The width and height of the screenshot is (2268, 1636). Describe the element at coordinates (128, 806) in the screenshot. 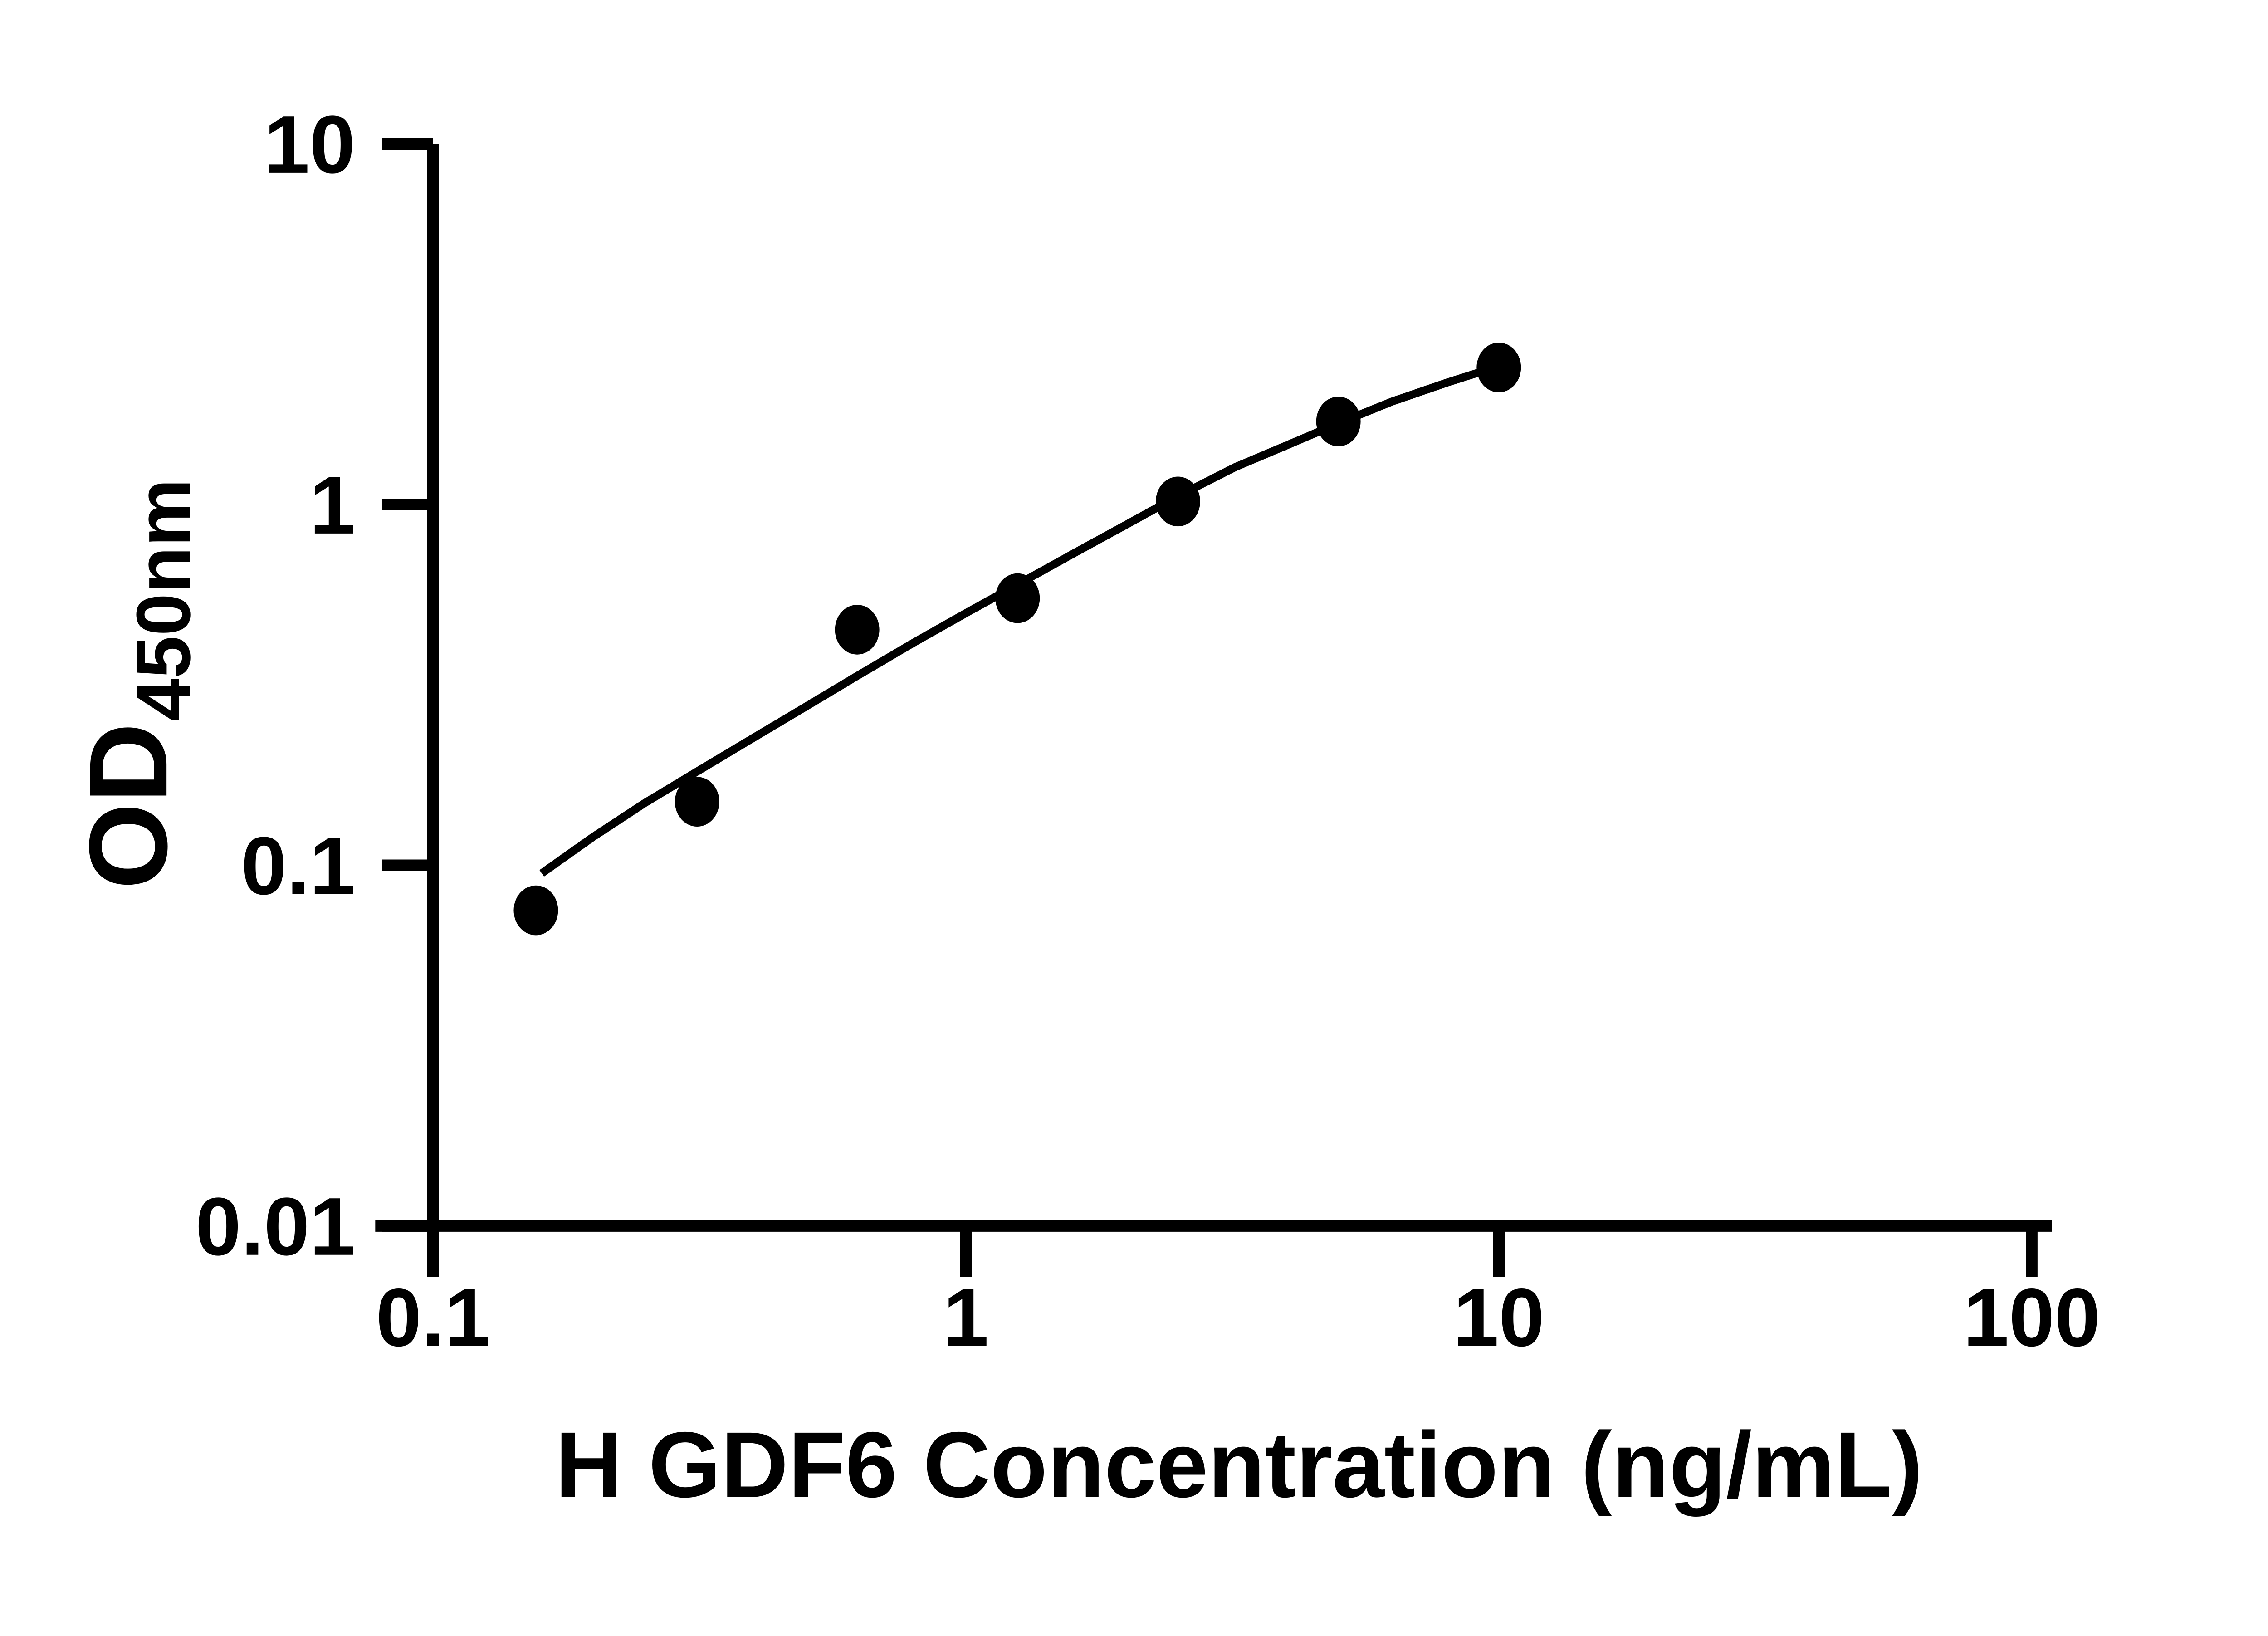

I see `y-axis-title-main: OD` at that location.